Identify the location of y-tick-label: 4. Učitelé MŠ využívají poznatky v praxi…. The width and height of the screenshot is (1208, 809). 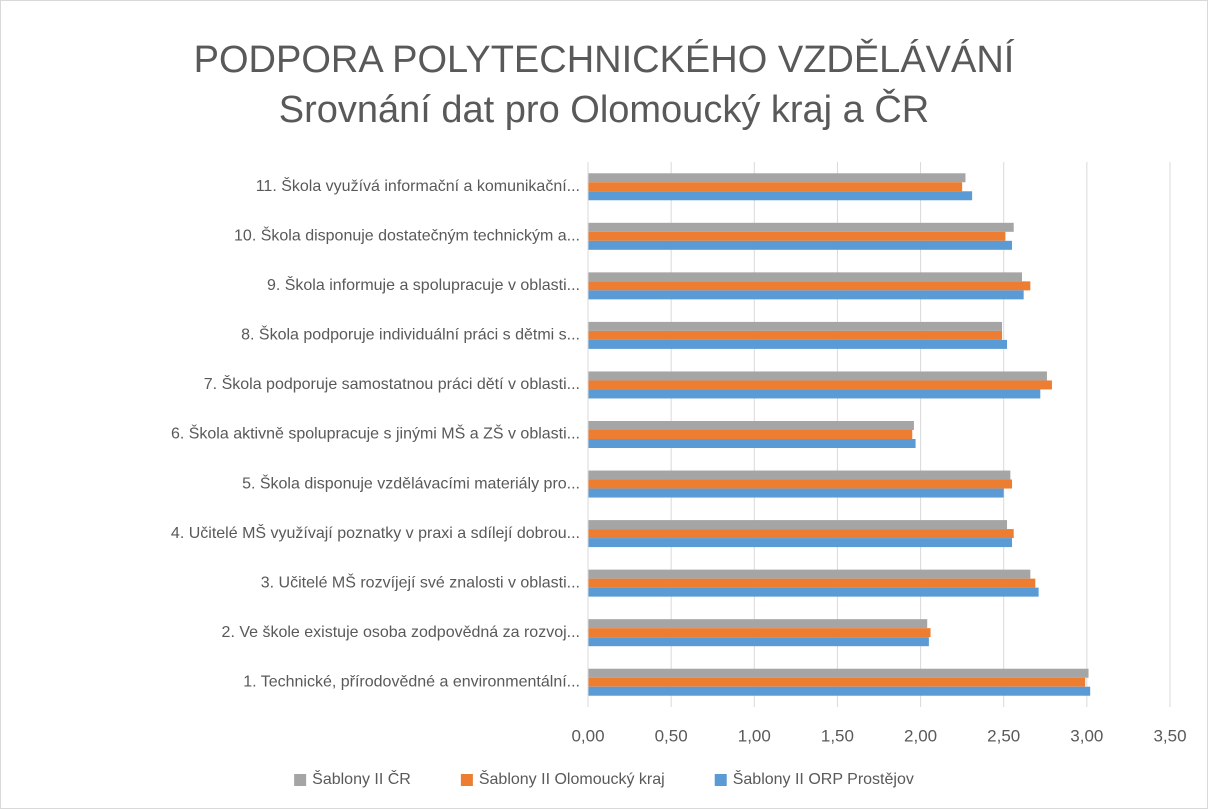
(375, 532).